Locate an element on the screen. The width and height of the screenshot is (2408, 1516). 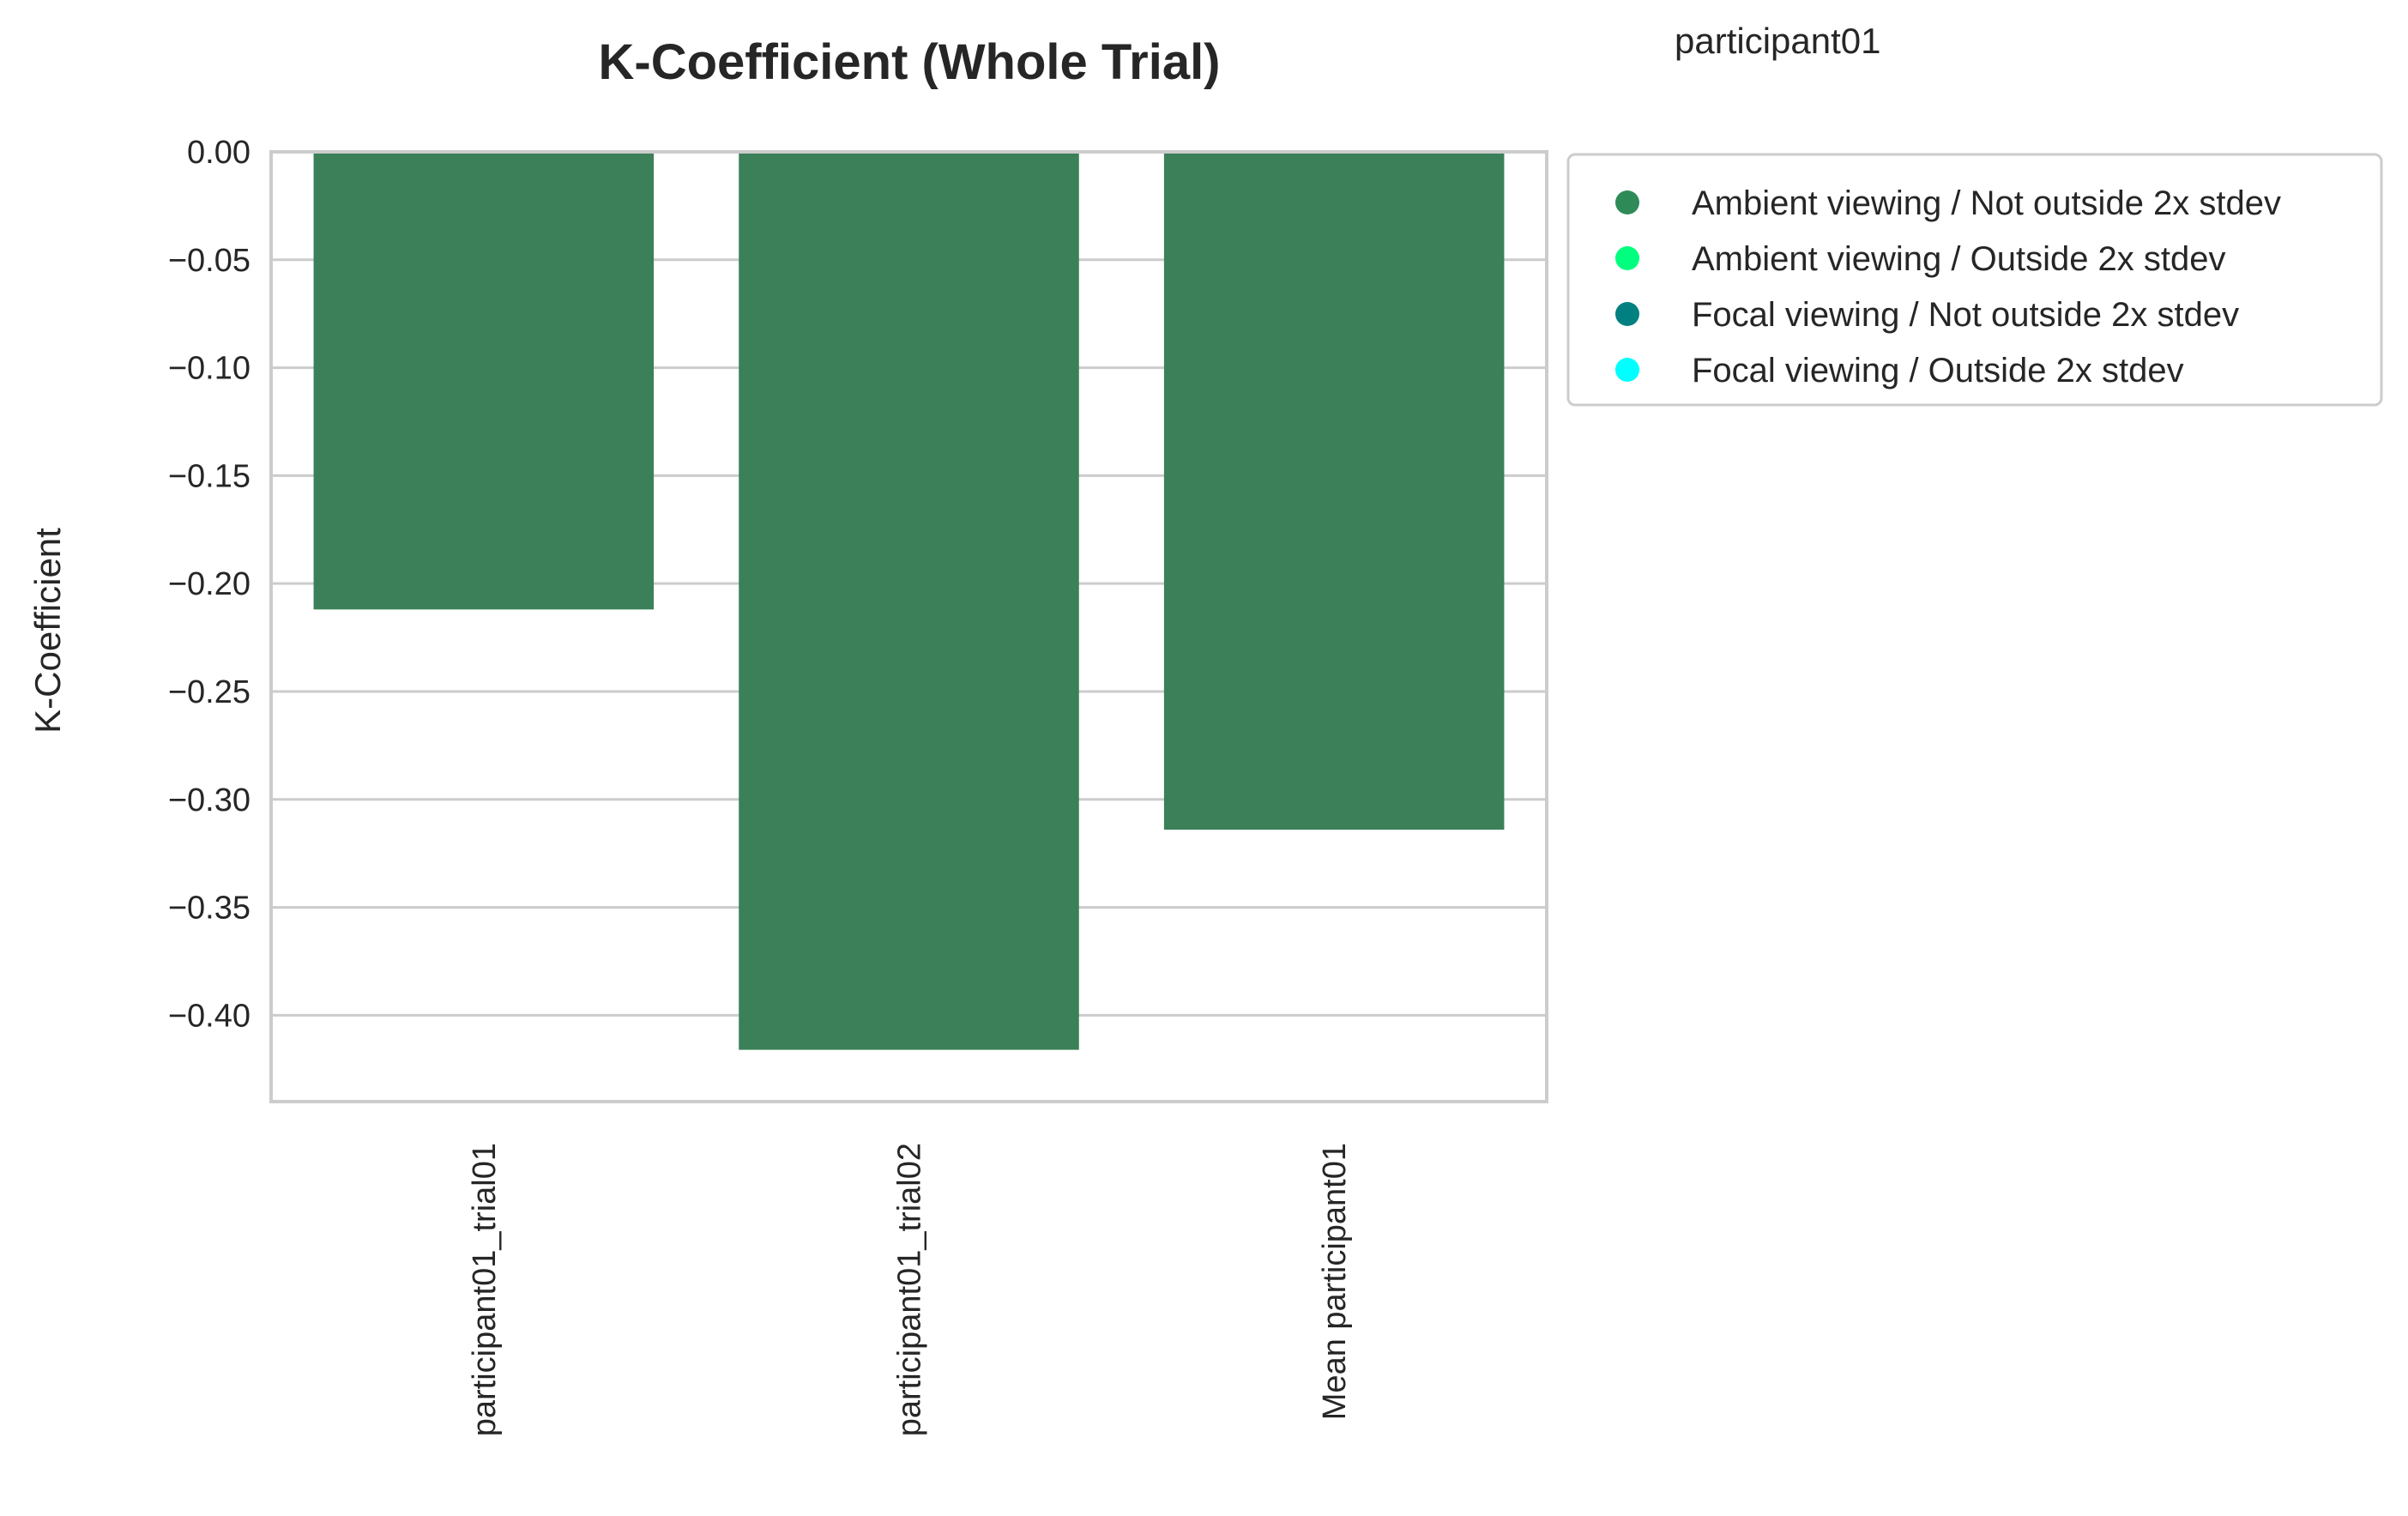
legend-label: Focal viewing / Not outside 2x stdev is located at coordinates (1965, 315).